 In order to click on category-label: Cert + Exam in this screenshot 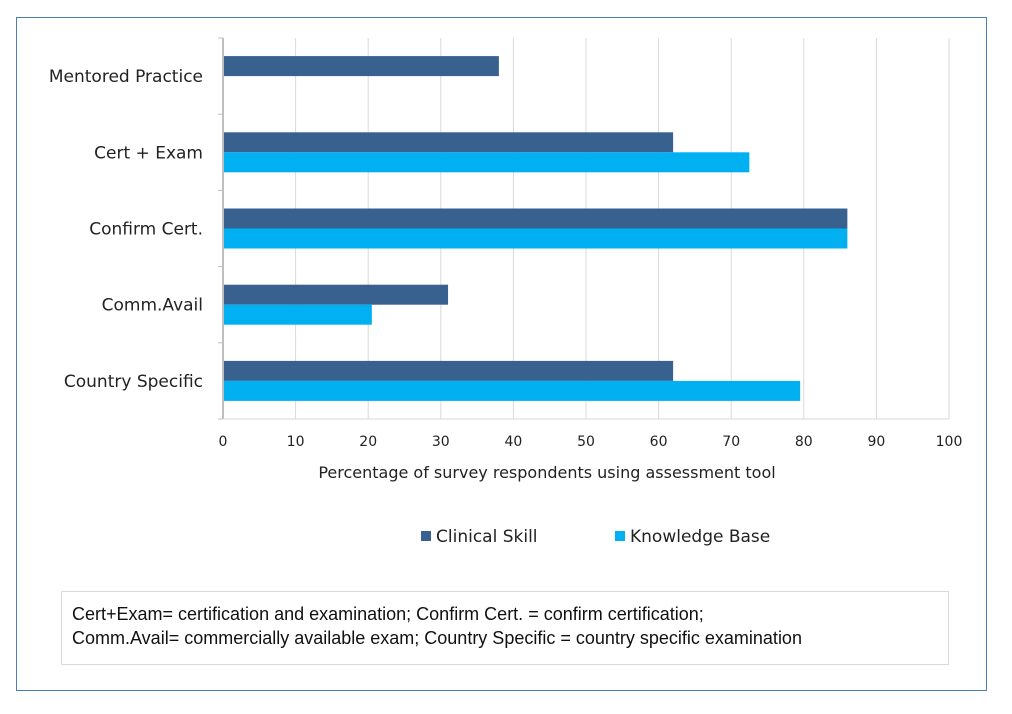, I will do `click(148, 153)`.